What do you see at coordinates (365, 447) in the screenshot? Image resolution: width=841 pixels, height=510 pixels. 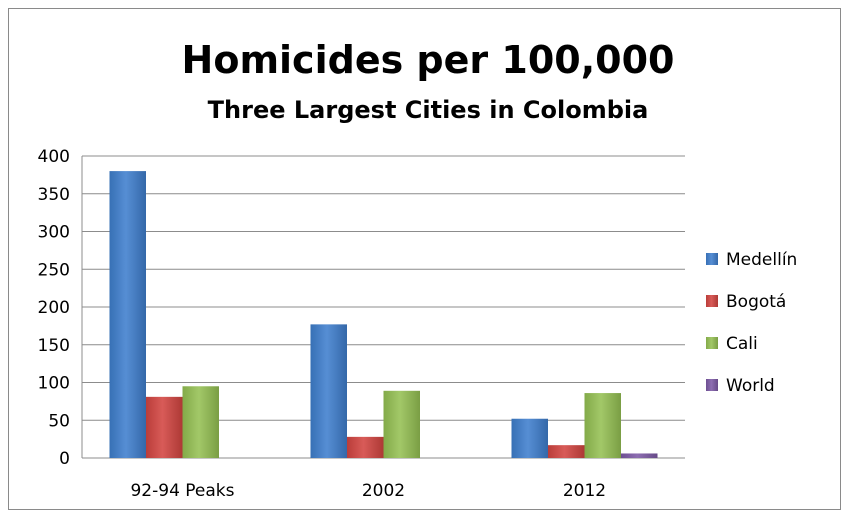 I see `bar-bogot--1` at bounding box center [365, 447].